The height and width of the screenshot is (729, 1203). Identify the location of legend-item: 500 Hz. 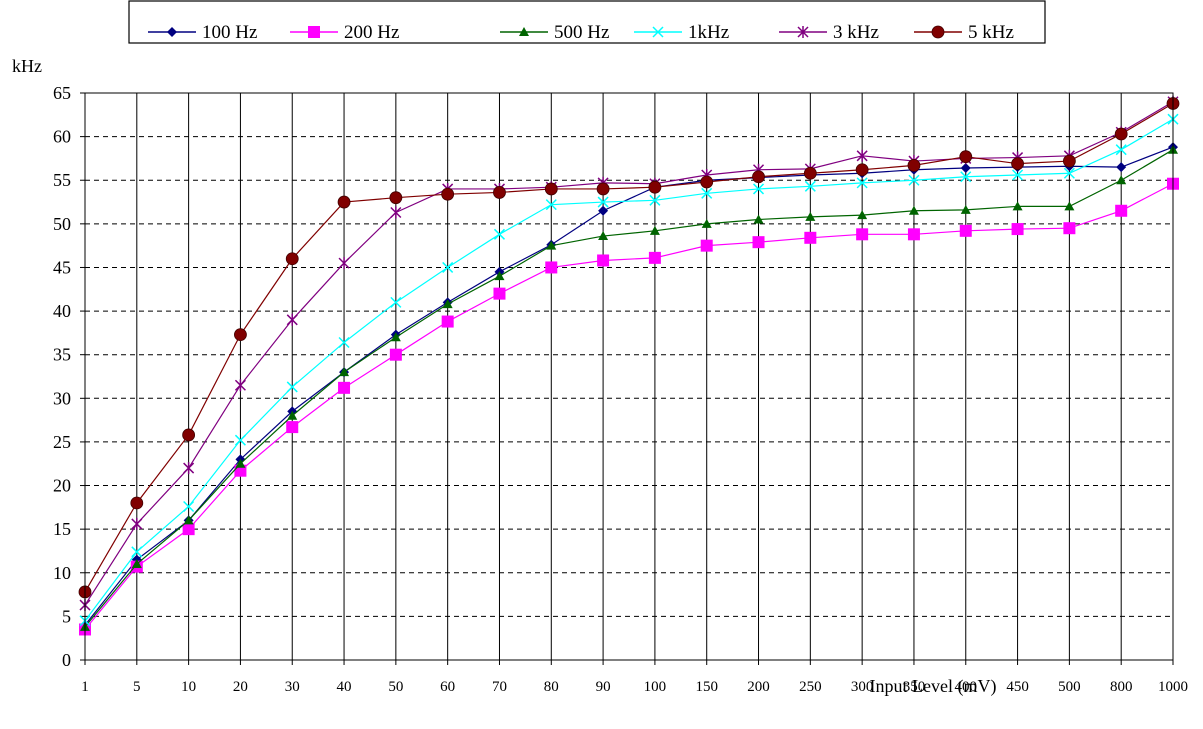
(554, 32).